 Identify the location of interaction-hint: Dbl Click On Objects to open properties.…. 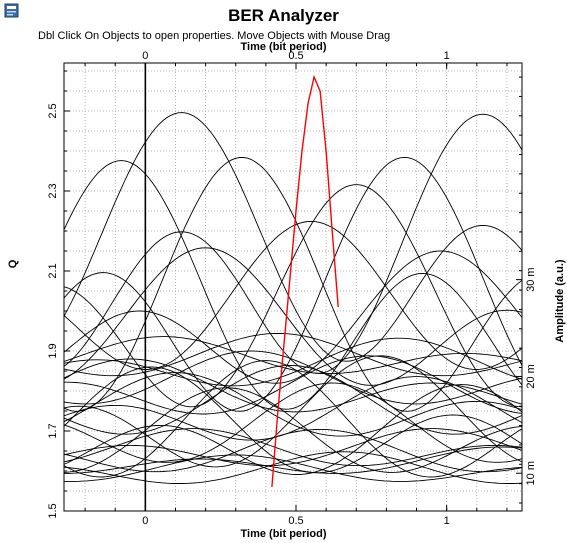
(214, 36).